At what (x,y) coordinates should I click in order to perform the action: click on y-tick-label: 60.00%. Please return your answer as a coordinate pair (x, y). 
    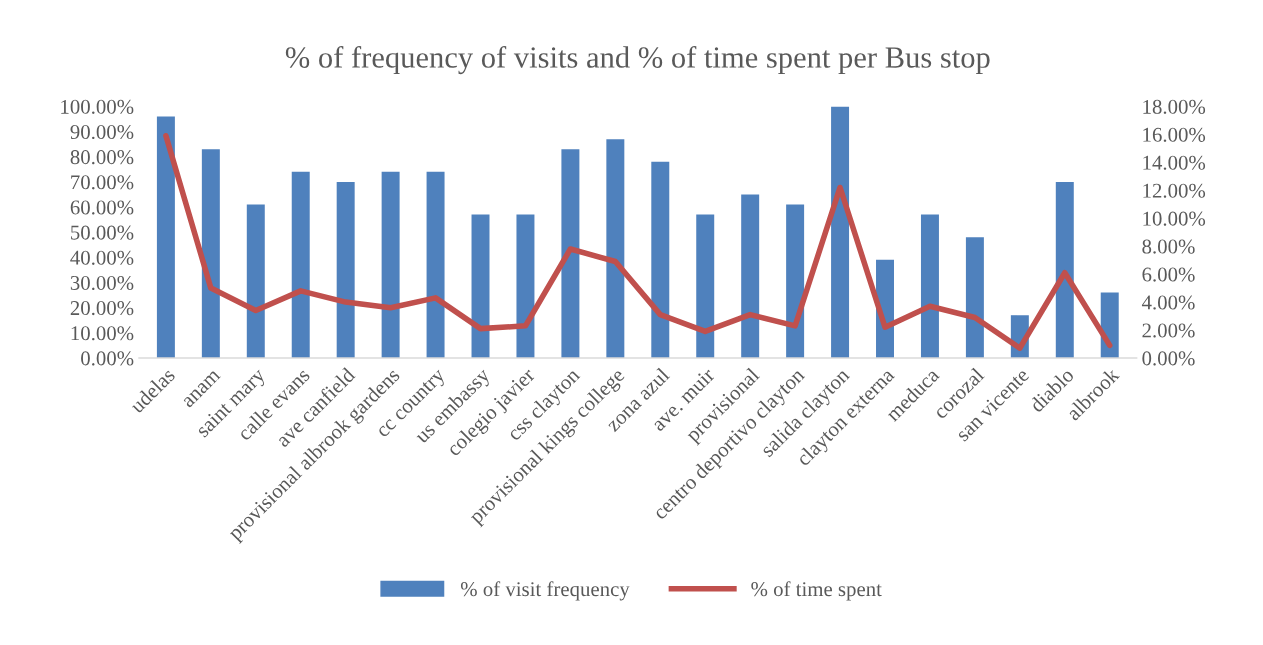
    Looking at the image, I should click on (102, 207).